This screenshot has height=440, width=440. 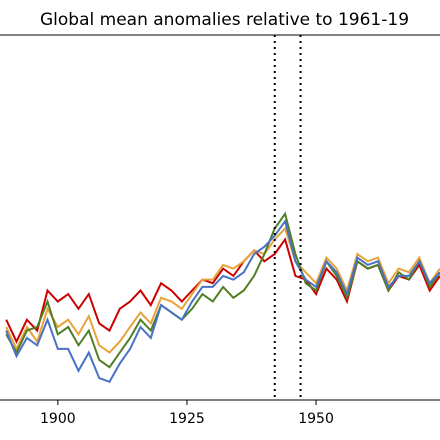 I want to click on x-tick-label: 1900, so click(x=58, y=419).